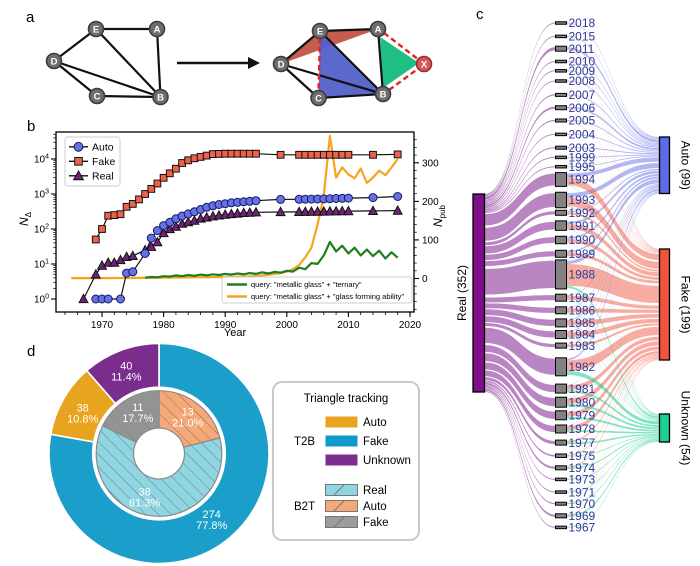 The width and height of the screenshot is (700, 566). I want to click on svg-text: 1985, so click(582, 323).